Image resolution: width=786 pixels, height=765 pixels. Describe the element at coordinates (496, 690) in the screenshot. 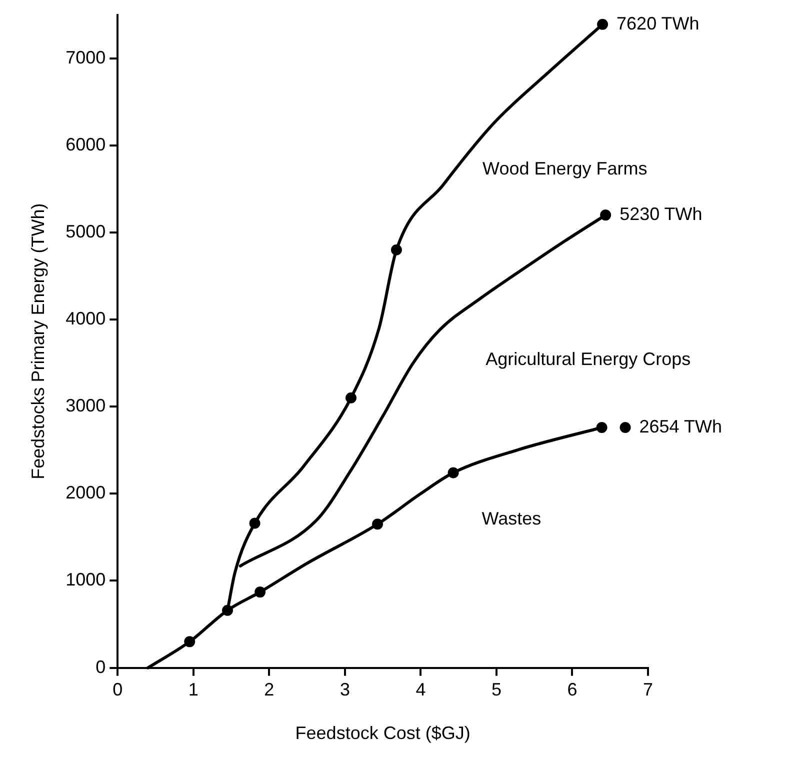

I see `x-tick-label: 5` at that location.